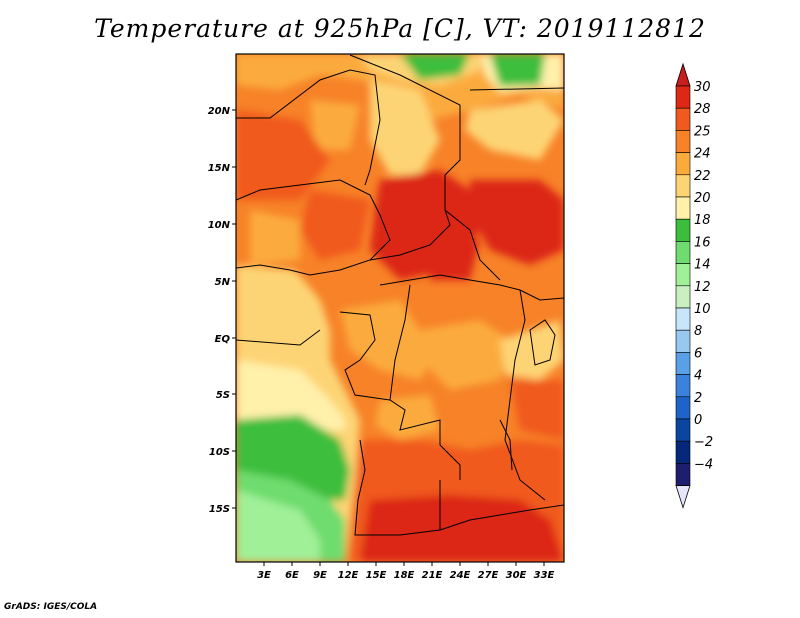 Image resolution: width=800 pixels, height=618 pixels. I want to click on colorbar-label: 12, so click(702, 287).